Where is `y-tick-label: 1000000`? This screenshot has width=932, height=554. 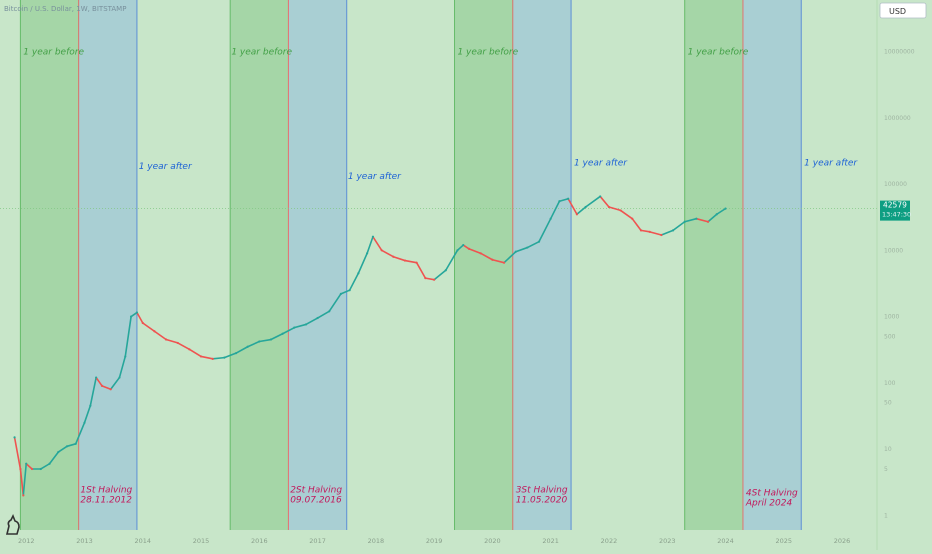
y-tick-label: 1000000 is located at coordinates (897, 118).